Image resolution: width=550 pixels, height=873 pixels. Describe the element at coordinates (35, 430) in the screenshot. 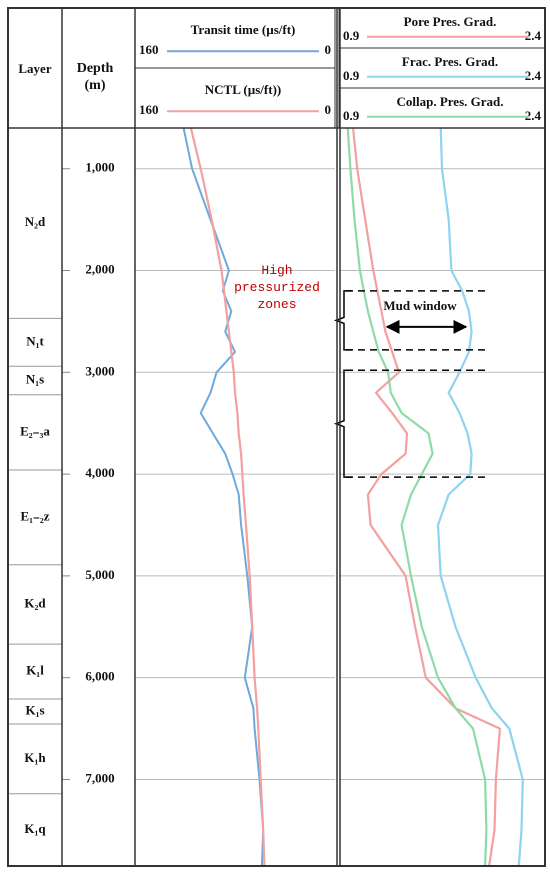

I see `layer-label: E₂₋₃a` at that location.